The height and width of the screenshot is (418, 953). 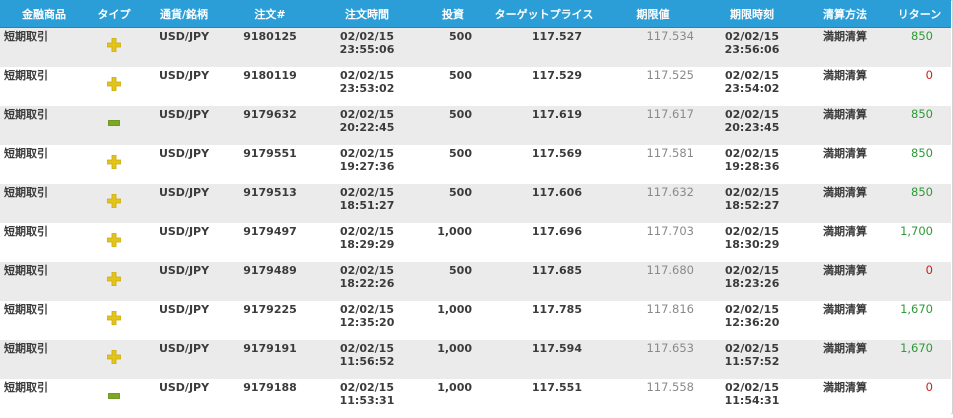 I want to click on expiry-clock: 23:56:06, so click(x=752, y=49).